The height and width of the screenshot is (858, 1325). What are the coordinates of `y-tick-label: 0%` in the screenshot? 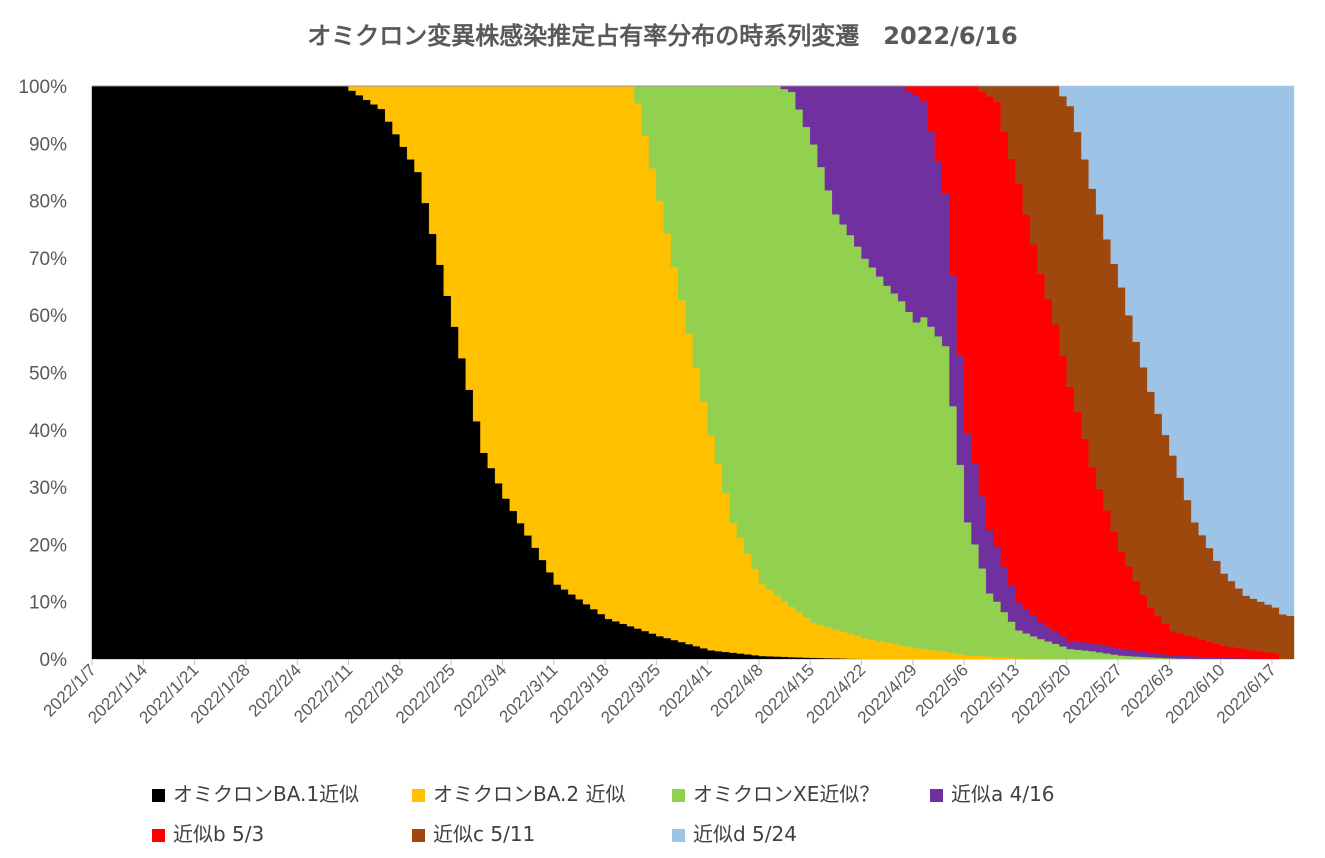 It's located at (54, 660).